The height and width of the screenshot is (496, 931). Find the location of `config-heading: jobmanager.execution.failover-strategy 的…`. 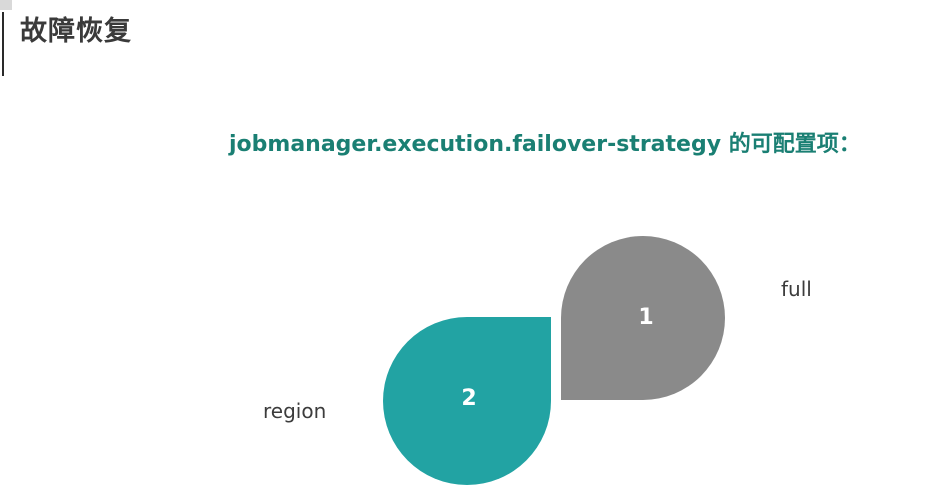

config-heading: jobmanager.execution.failover-strategy 的… is located at coordinates (545, 144).